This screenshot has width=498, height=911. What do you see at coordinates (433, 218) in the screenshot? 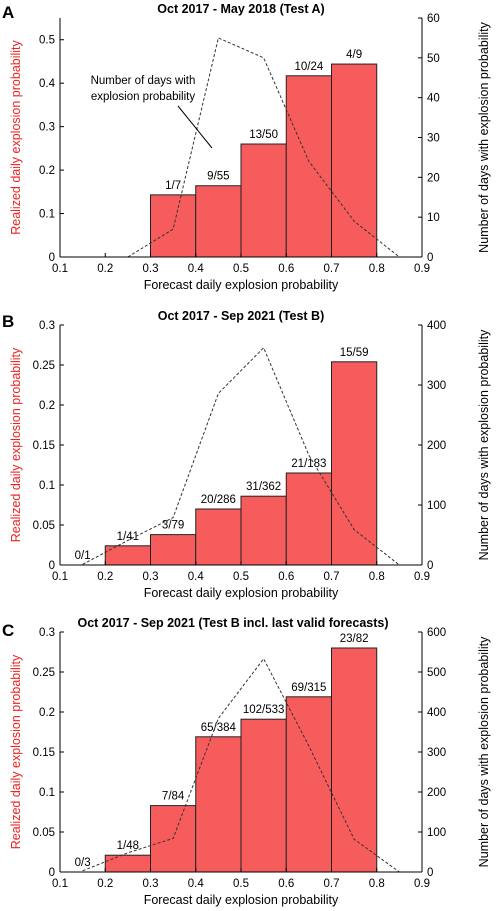
I see `y-tick-label-right: 10` at bounding box center [433, 218].